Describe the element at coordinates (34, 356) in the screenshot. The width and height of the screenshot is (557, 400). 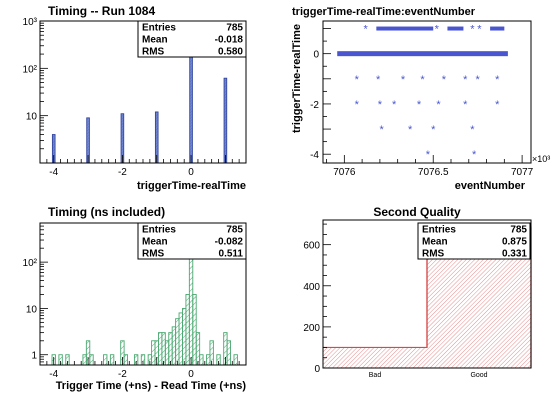
I see `y-tick-label: 1` at that location.